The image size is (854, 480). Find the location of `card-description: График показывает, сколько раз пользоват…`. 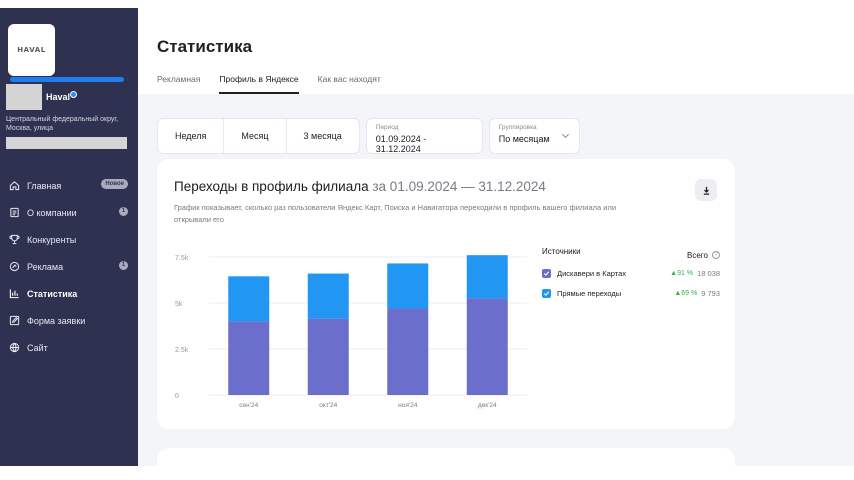

card-description: График показывает, сколько раз пользоват… is located at coordinates (395, 213).